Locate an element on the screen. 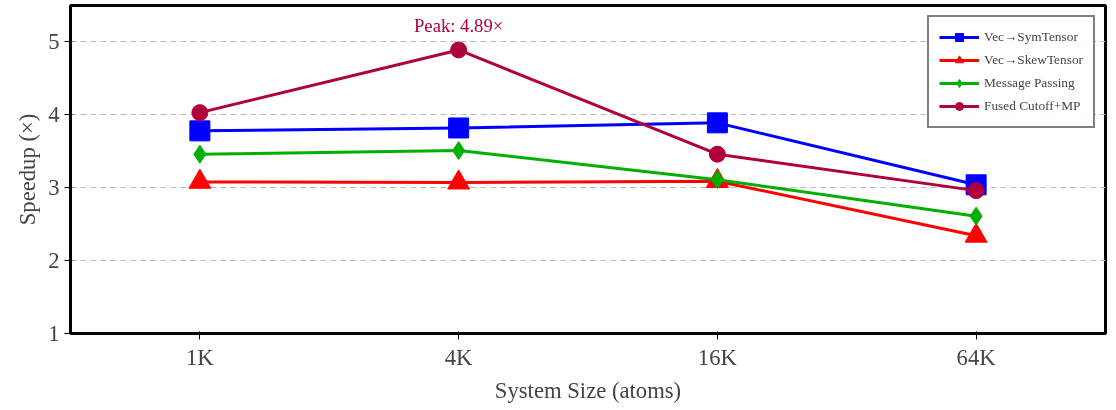 This screenshot has width=1116, height=410. x-tick-label: 64K is located at coordinates (976, 357).